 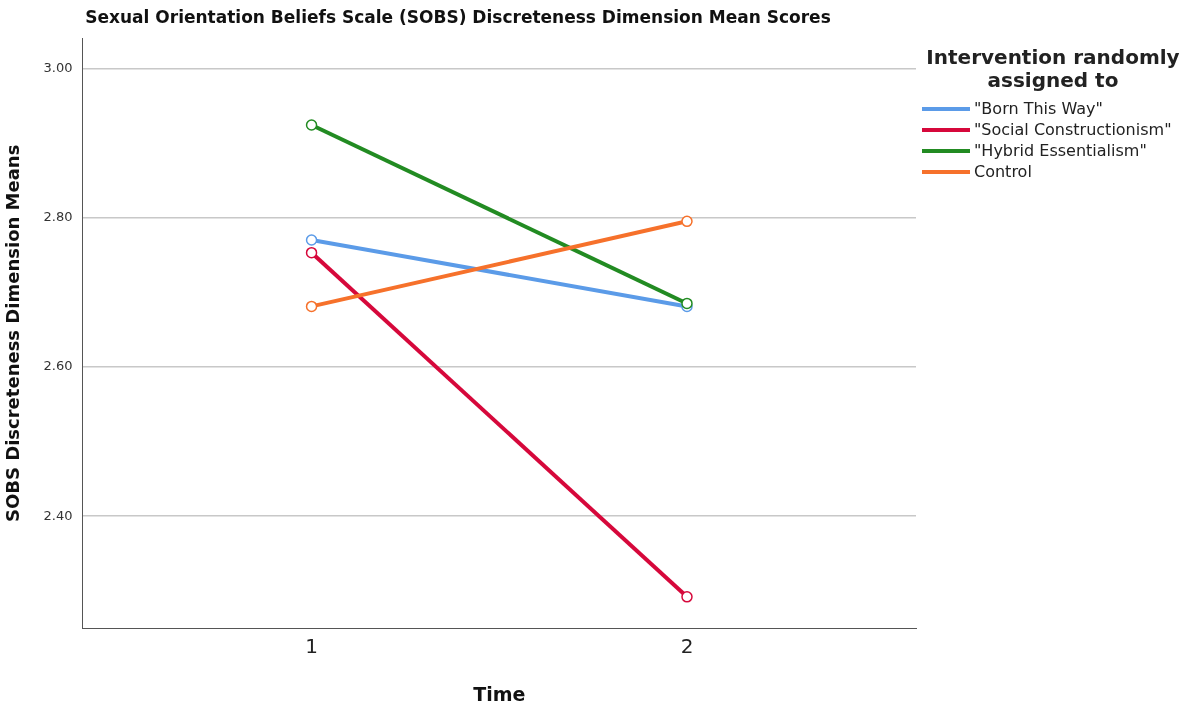 I want to click on y-tick-label: 2.60, so click(x=58, y=366).